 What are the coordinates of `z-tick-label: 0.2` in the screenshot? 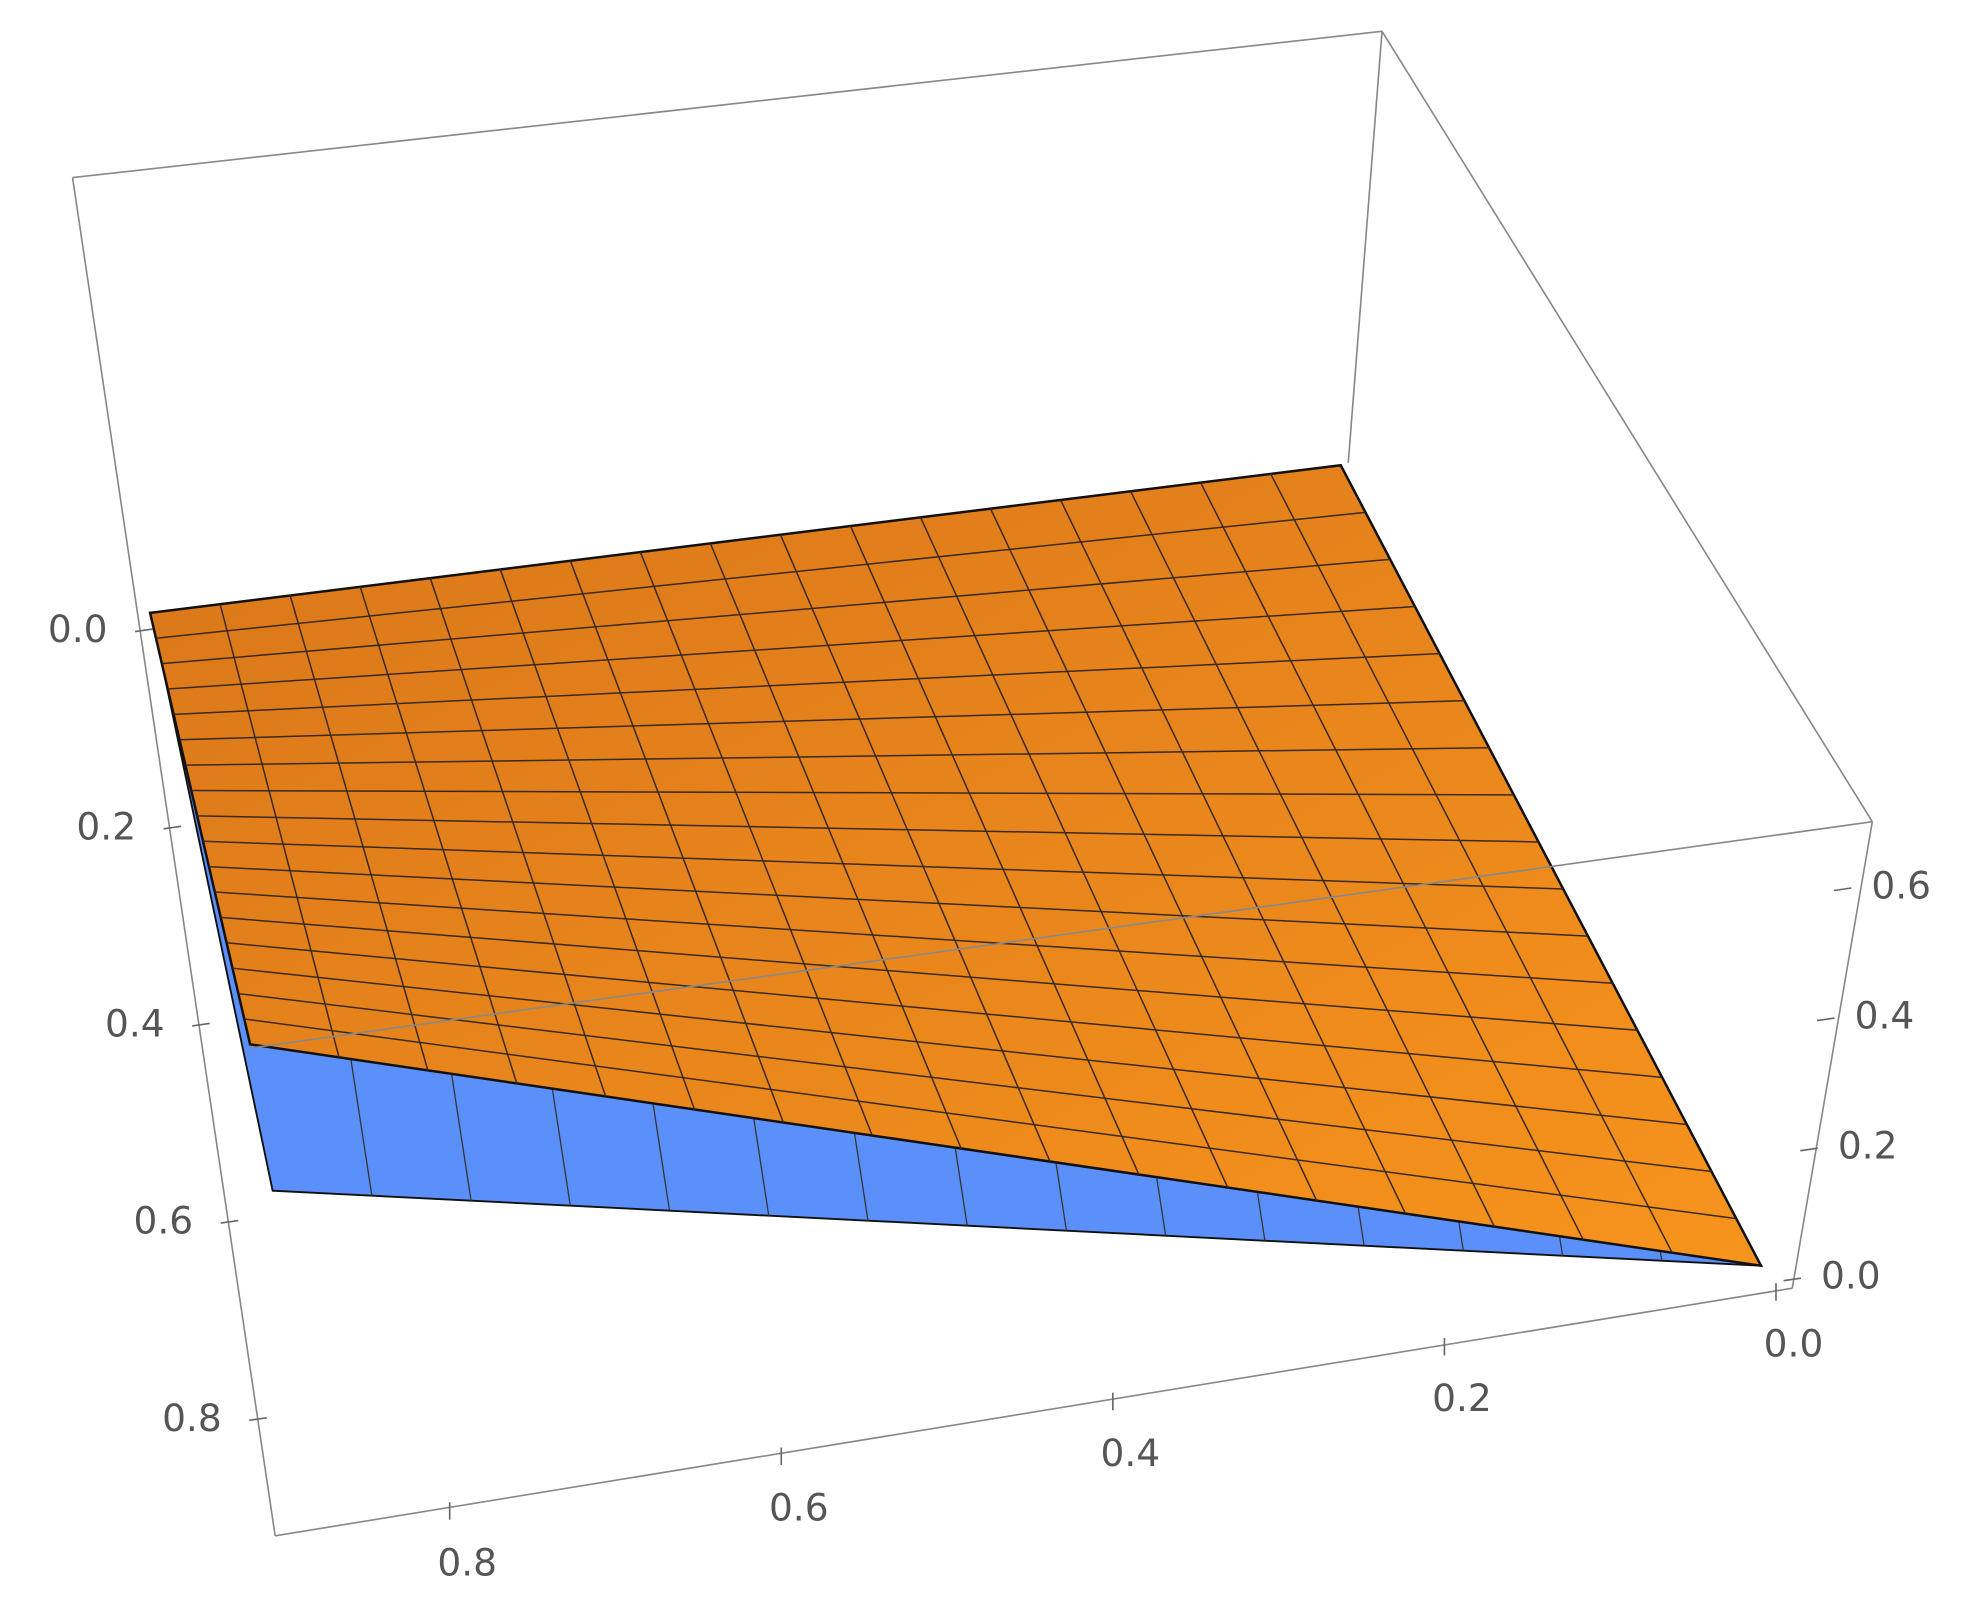 It's located at (1868, 1146).